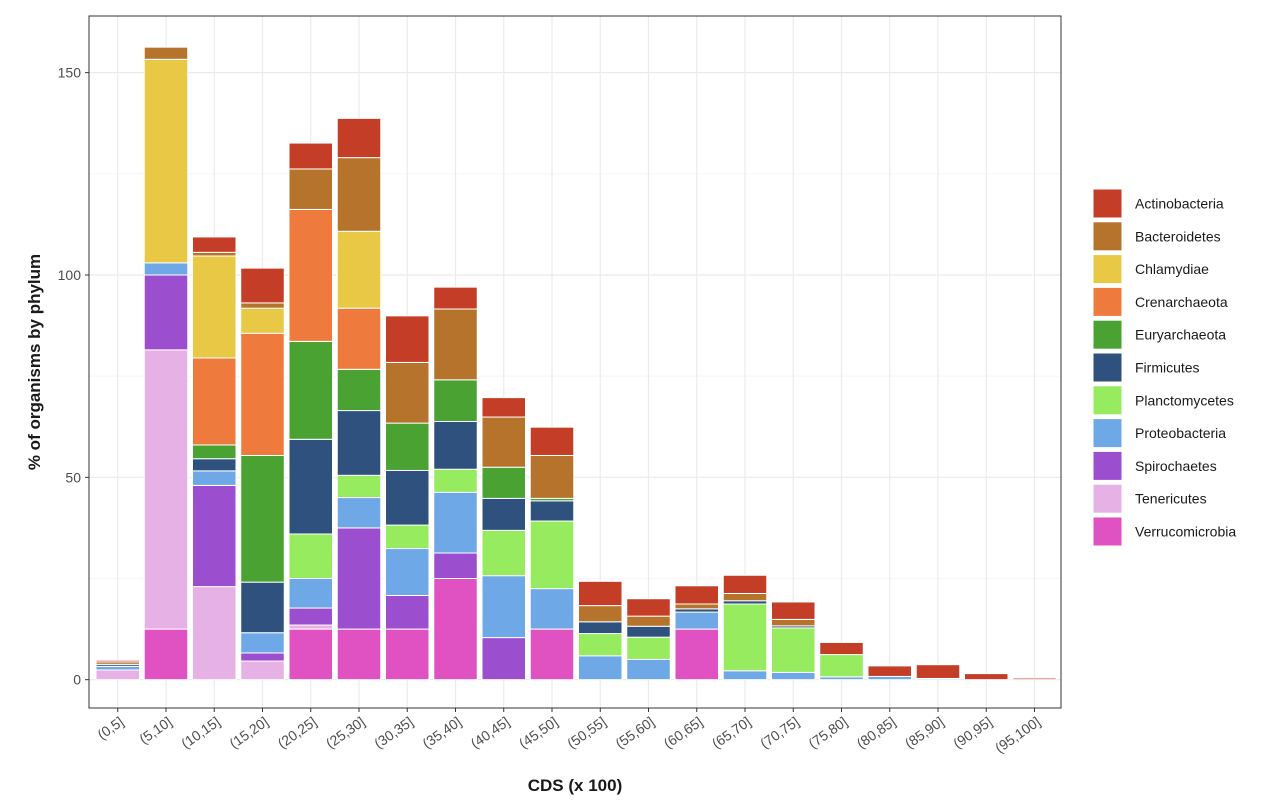  Describe the element at coordinates (1185, 532) in the screenshot. I see `legend-label-verrucomicrobia: Verrucomicrobia` at that location.